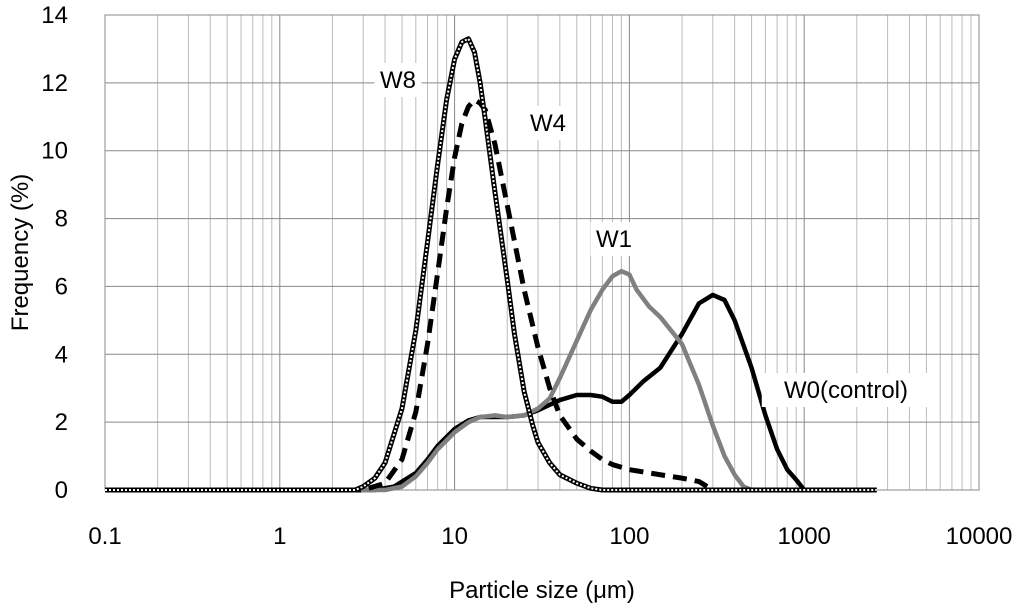 Image resolution: width=1024 pixels, height=609 pixels. Describe the element at coordinates (629, 536) in the screenshot. I see `x-tick-label: 100` at that location.